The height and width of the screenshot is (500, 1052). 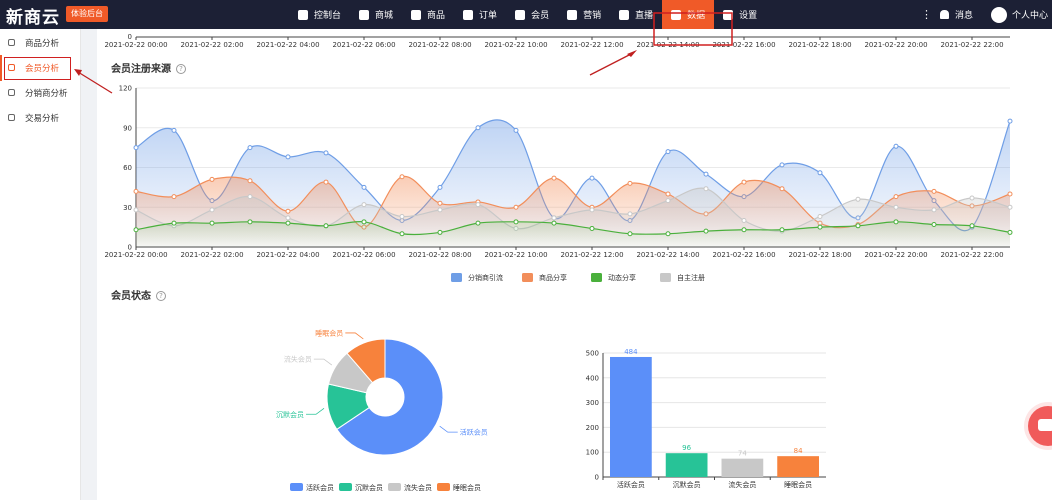 What do you see at coordinates (319, 14) in the screenshot?
I see `nav-item-0: 控制台` at bounding box center [319, 14].